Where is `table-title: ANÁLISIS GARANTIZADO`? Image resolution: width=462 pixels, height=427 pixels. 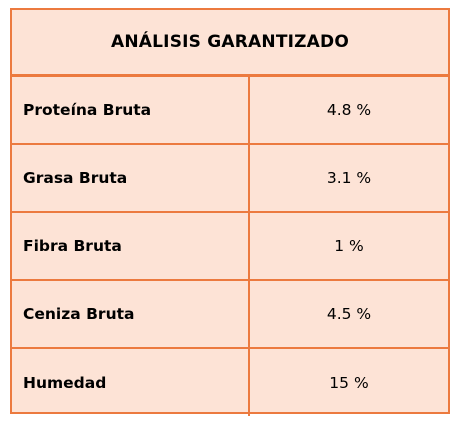 table-title: ANÁLISIS GARANTIZADO is located at coordinates (230, 43).